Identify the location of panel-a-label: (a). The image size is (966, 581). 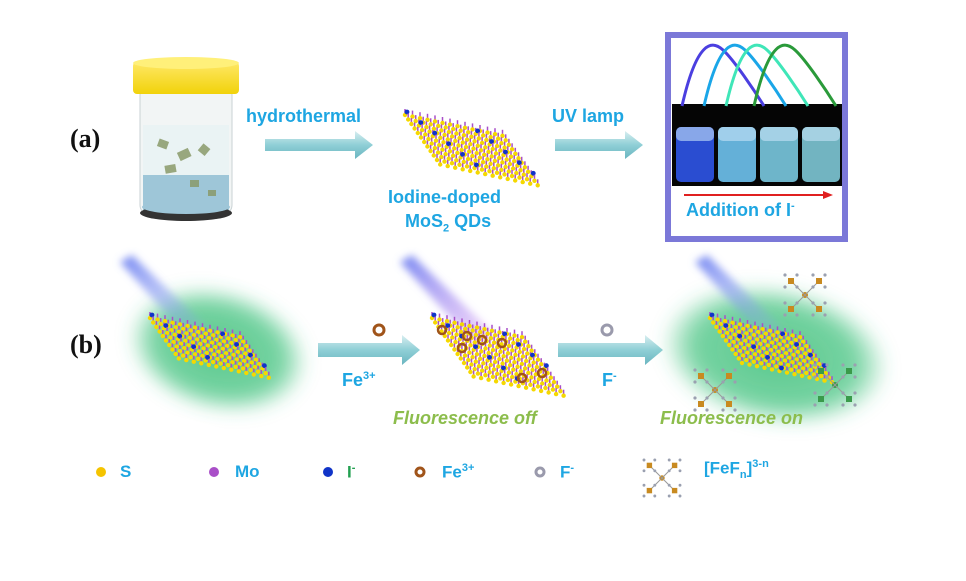
(85, 138).